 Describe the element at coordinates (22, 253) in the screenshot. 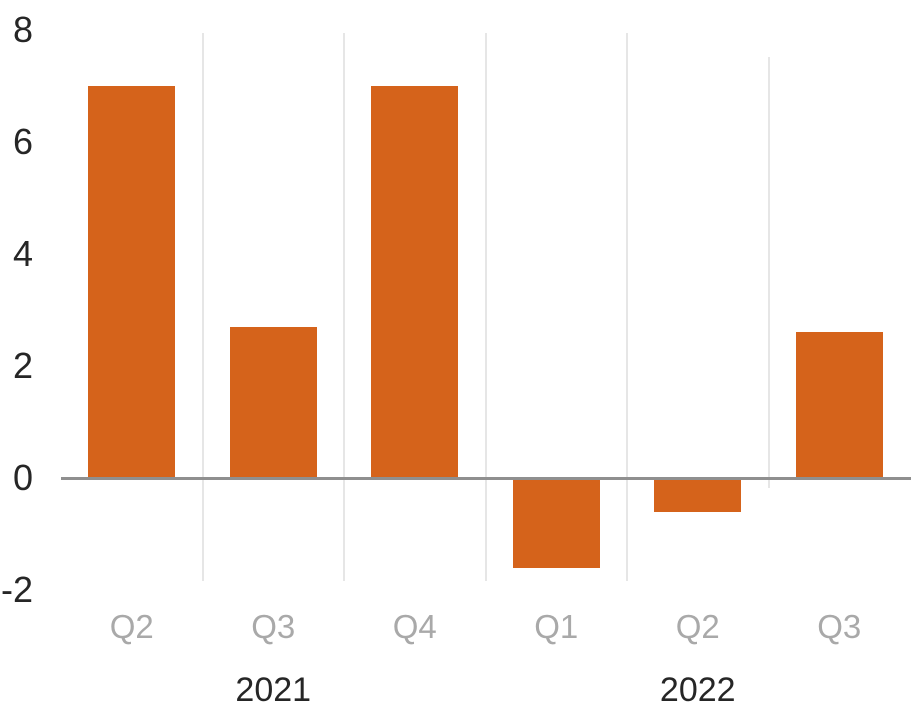

I see `y-tick-label: 4` at that location.